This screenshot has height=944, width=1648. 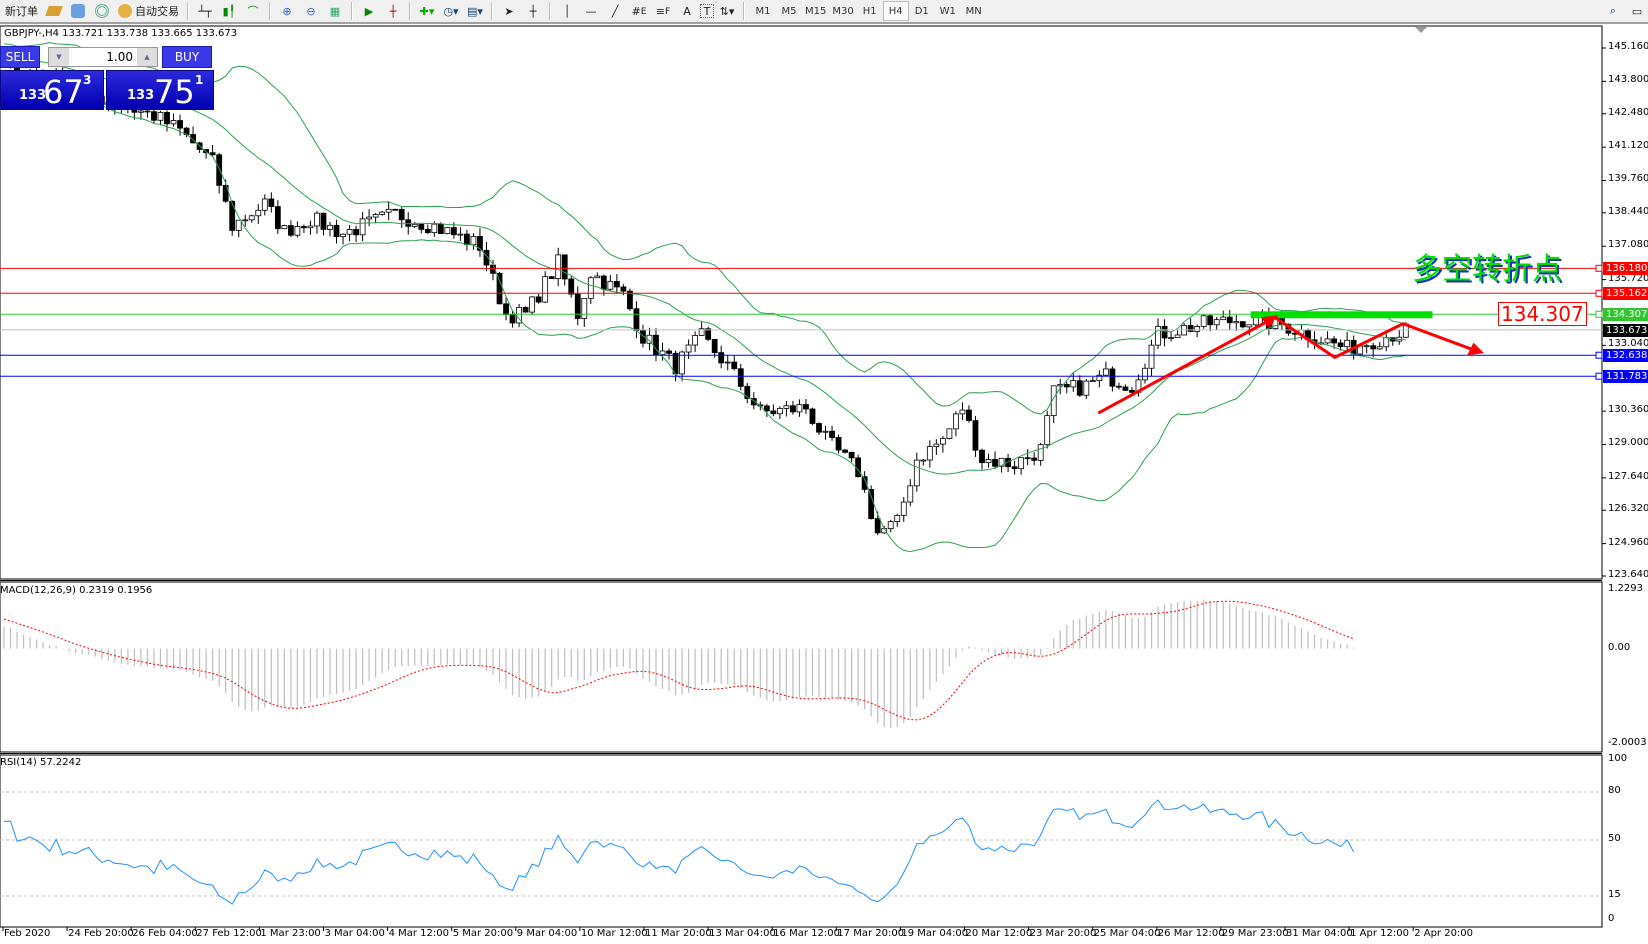 What do you see at coordinates (1628, 112) in the screenshot?
I see `price-axis-label: 142.480` at bounding box center [1628, 112].